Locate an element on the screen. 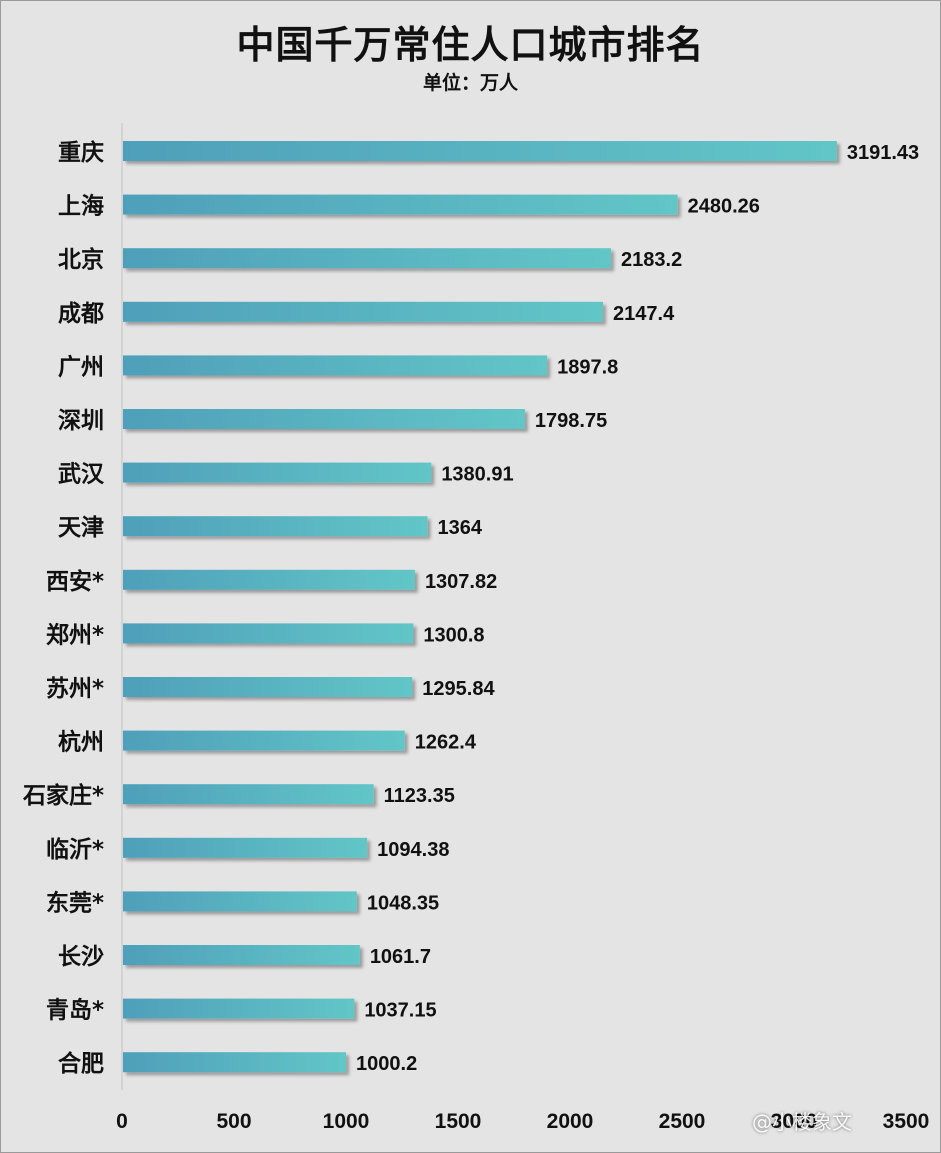  value-label: 1037.15 is located at coordinates (400, 1011).